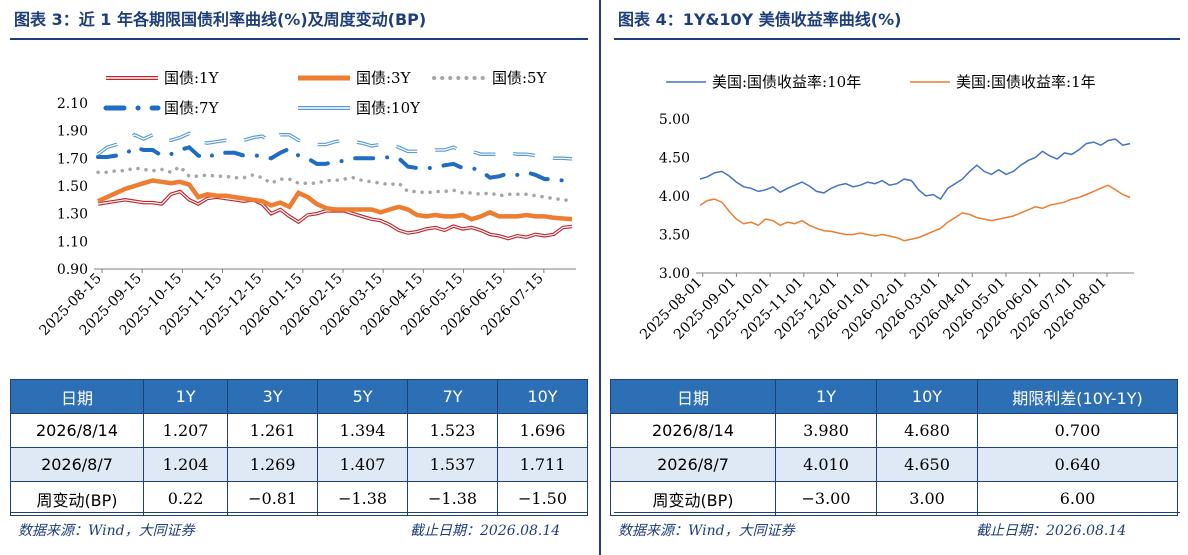 This screenshot has width=1188, height=555. Describe the element at coordinates (674, 120) in the screenshot. I see `y-tick-label: 5.00` at that location.